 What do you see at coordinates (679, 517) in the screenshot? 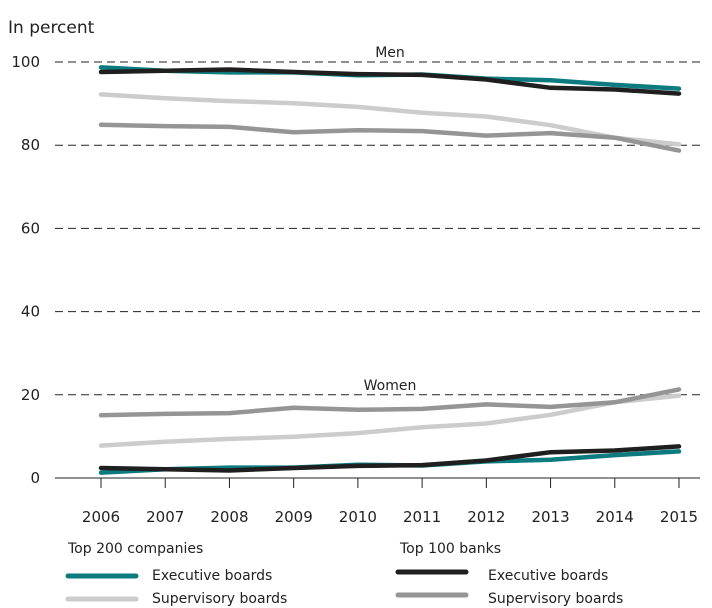
I see `x-tick-label: 2015` at bounding box center [679, 517].